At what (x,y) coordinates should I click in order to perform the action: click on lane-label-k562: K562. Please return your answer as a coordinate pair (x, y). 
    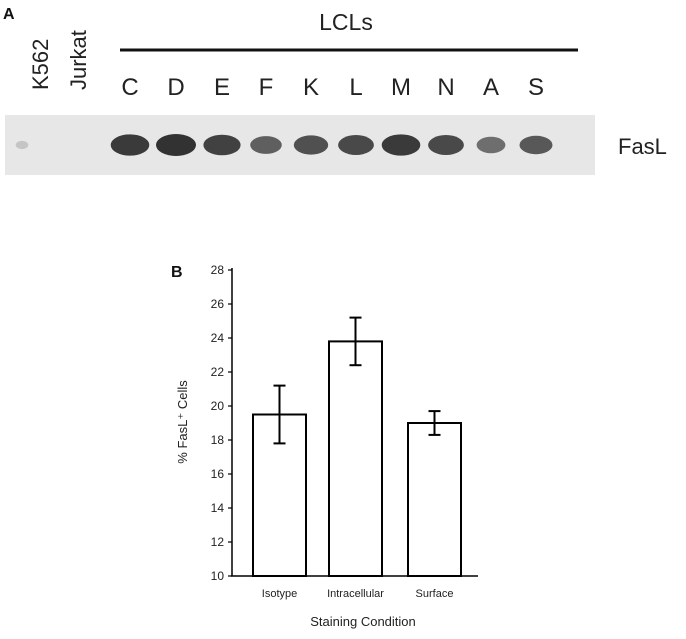
    Looking at the image, I should click on (40, 64).